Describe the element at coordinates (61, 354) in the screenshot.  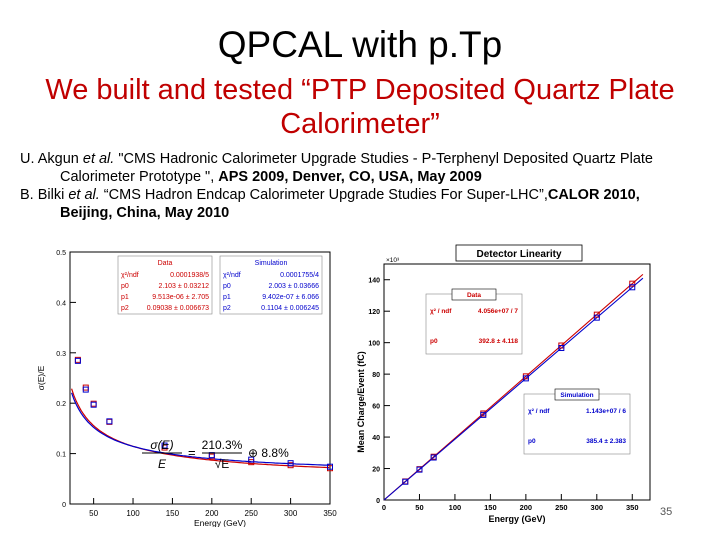
I see `y-tick-label: 0.3` at that location.